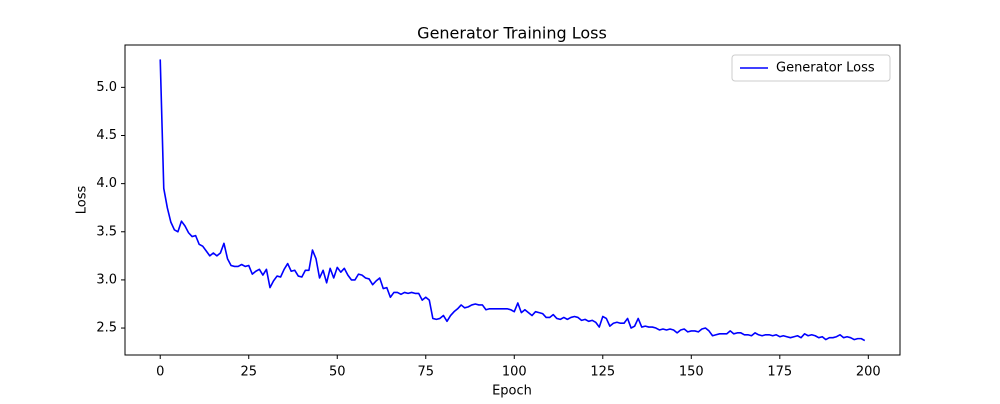 This screenshot has height=404, width=1000. I want to click on x-tick-label: 175, so click(779, 372).